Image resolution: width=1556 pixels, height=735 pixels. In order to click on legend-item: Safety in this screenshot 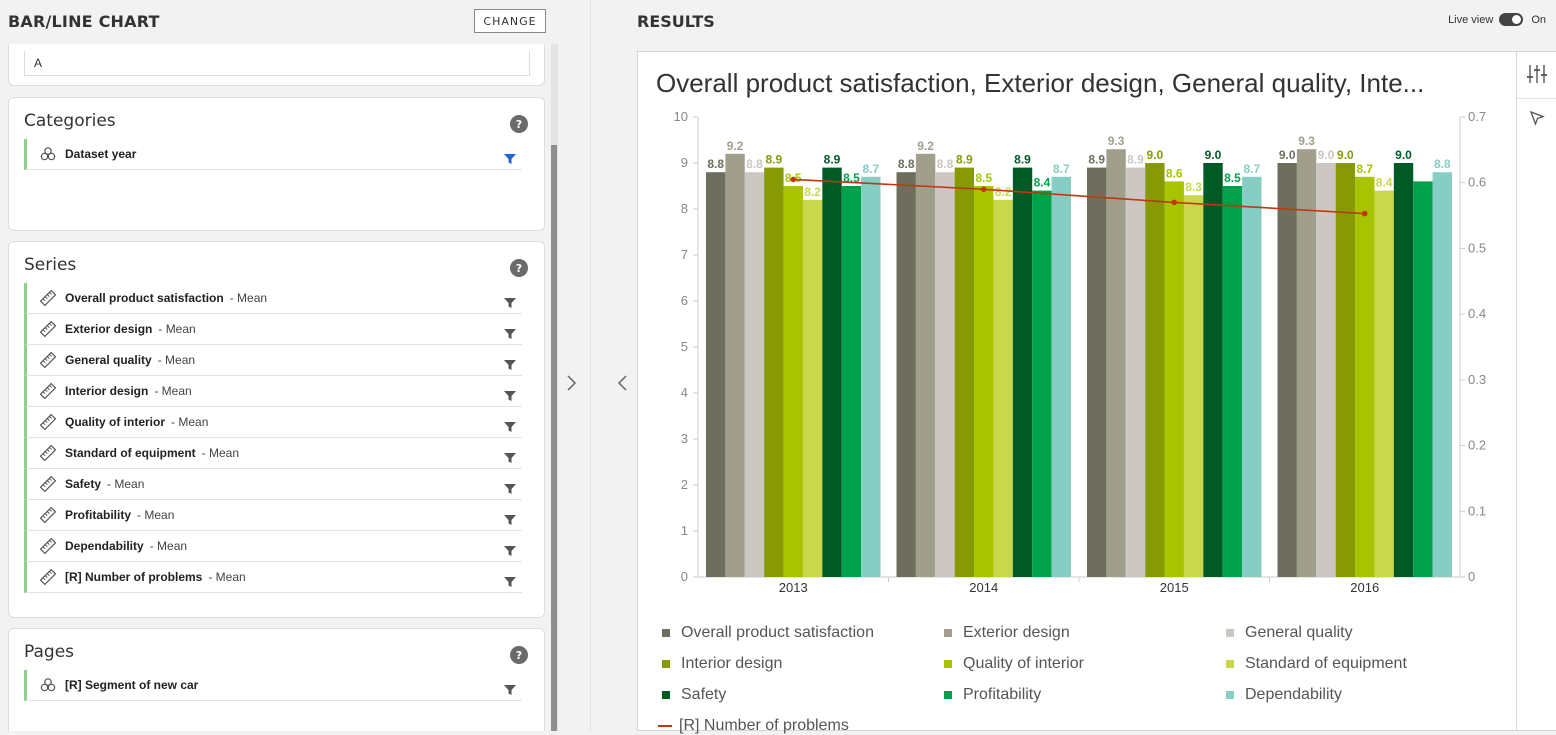, I will do `click(694, 695)`.